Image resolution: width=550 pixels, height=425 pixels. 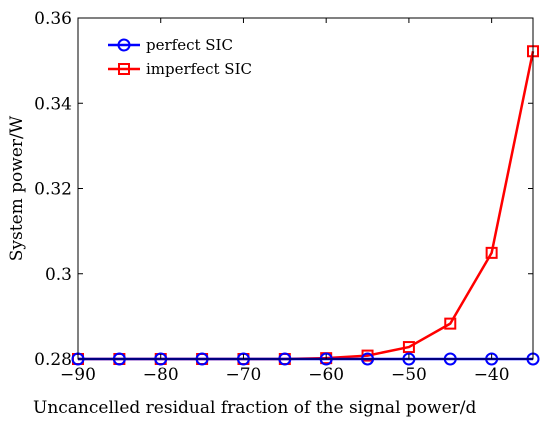 What do you see at coordinates (189, 45) in the screenshot?
I see `legend-label: perfect SIC` at bounding box center [189, 45].